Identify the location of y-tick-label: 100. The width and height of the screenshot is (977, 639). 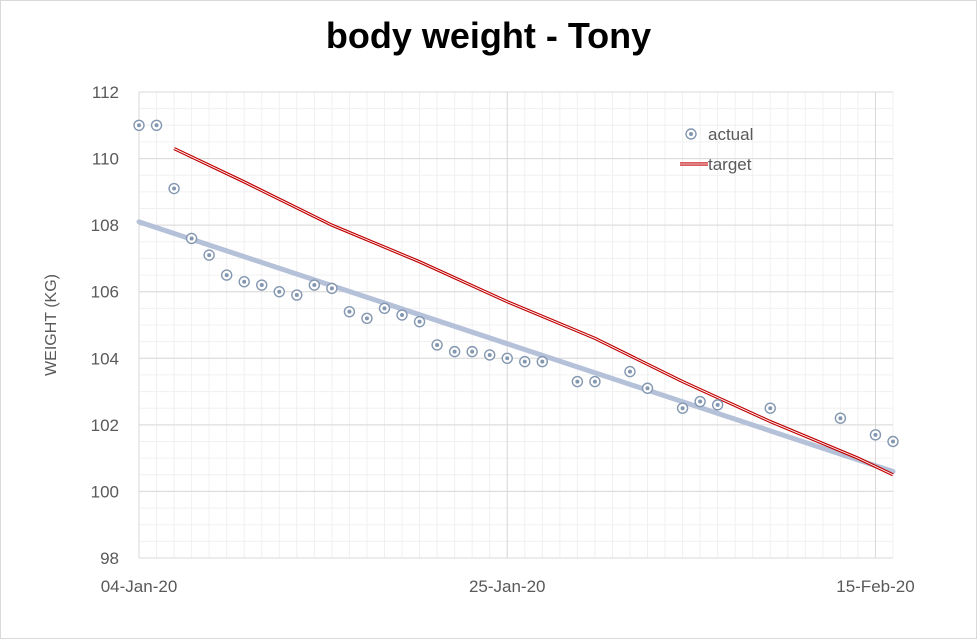
(105, 491).